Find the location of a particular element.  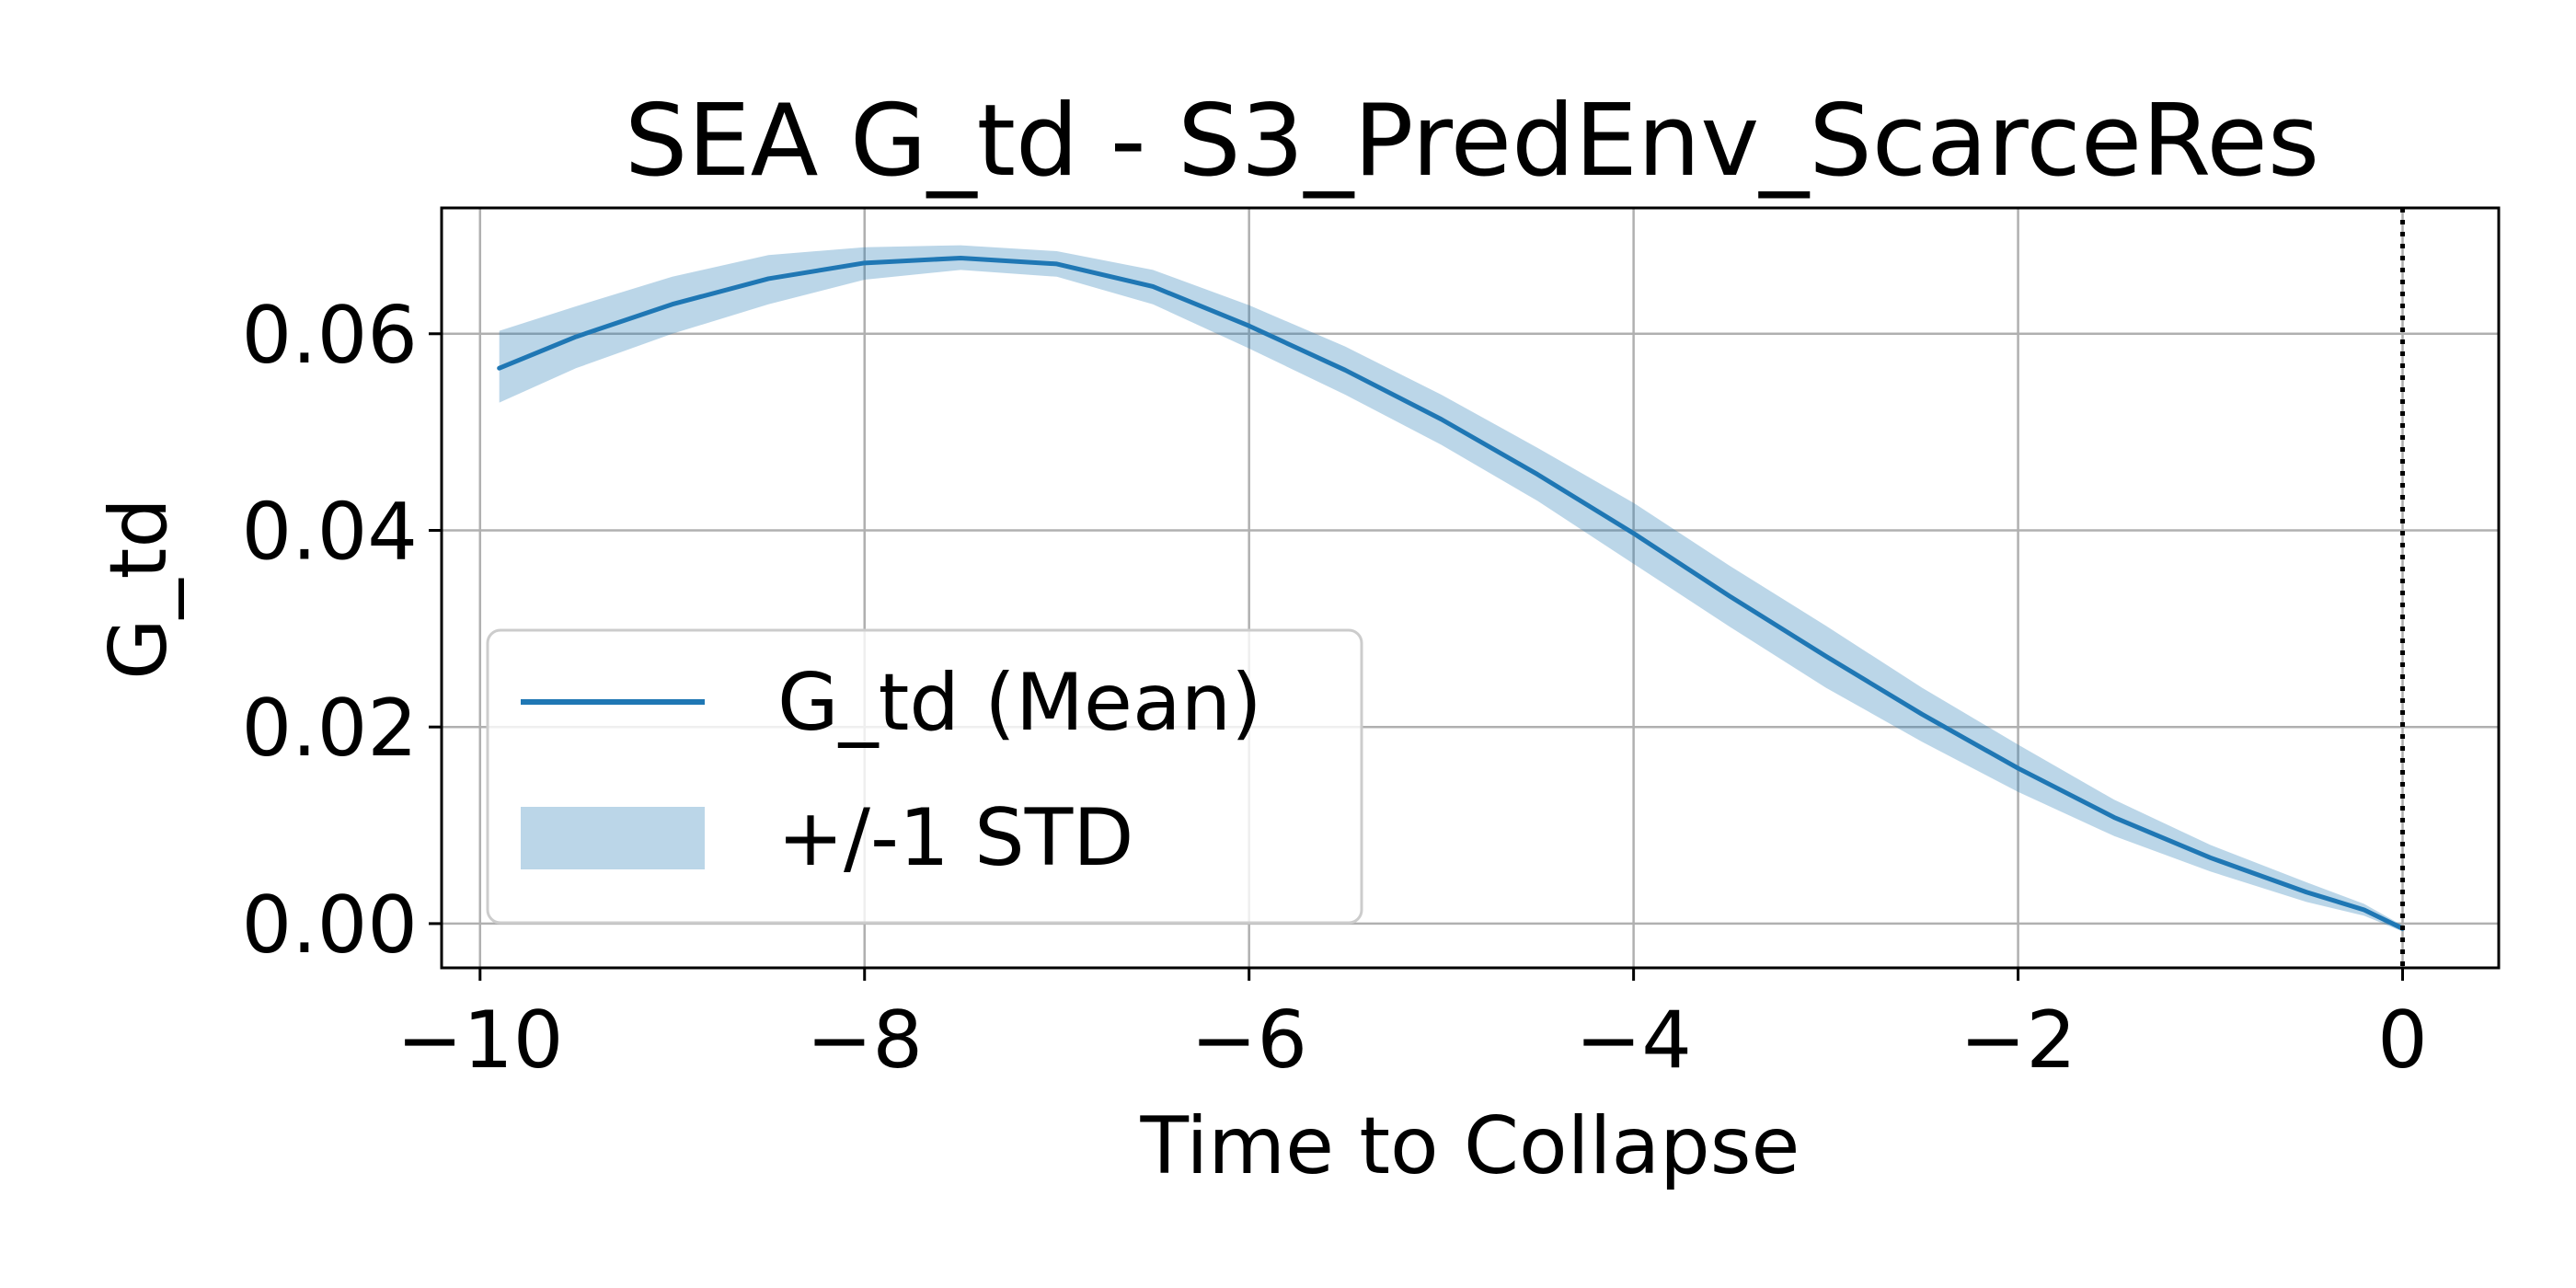

x-axis-label: Time to Collapse is located at coordinates (1470, 1146).